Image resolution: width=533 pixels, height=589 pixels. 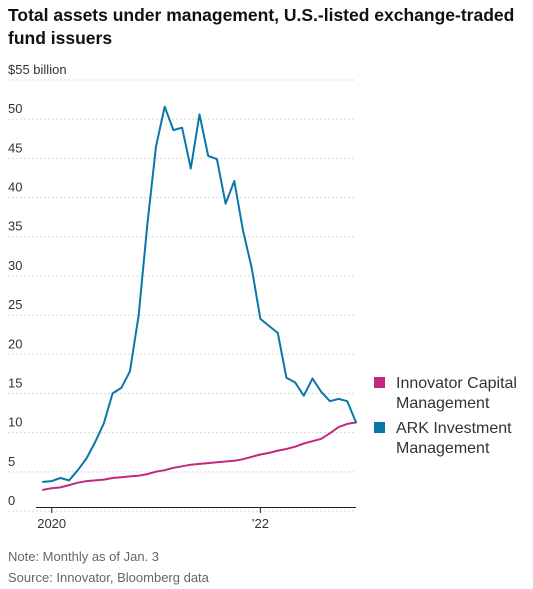 What do you see at coordinates (15, 226) in the screenshot?
I see `y-tick-label: 35` at bounding box center [15, 226].